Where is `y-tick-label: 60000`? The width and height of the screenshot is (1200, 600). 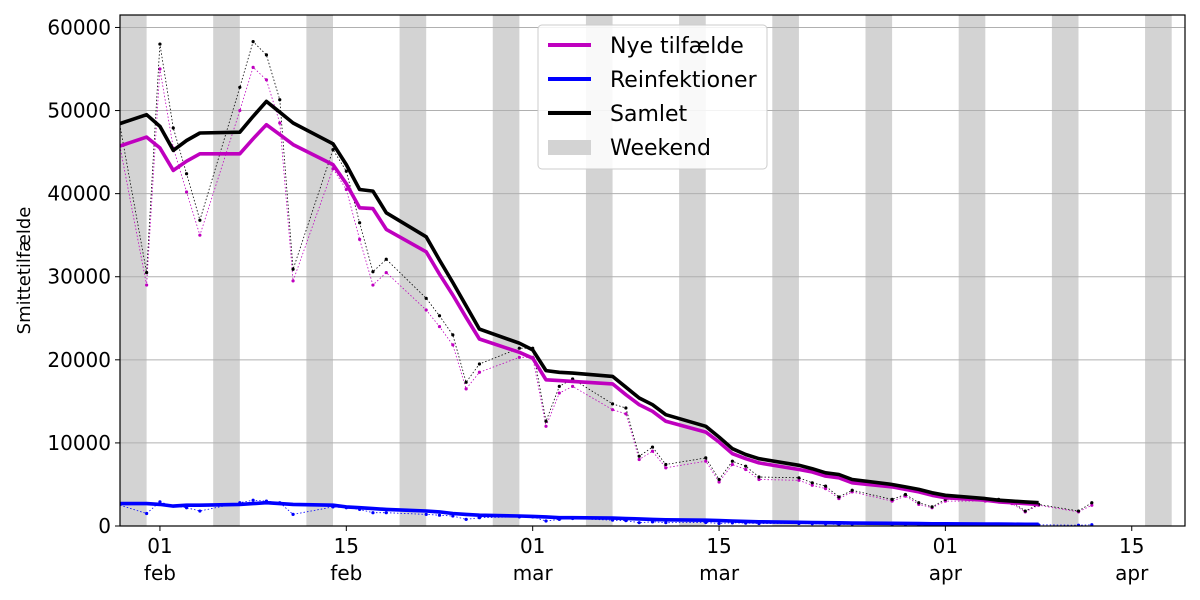 y-tick-label: 60000 is located at coordinates (79, 27).